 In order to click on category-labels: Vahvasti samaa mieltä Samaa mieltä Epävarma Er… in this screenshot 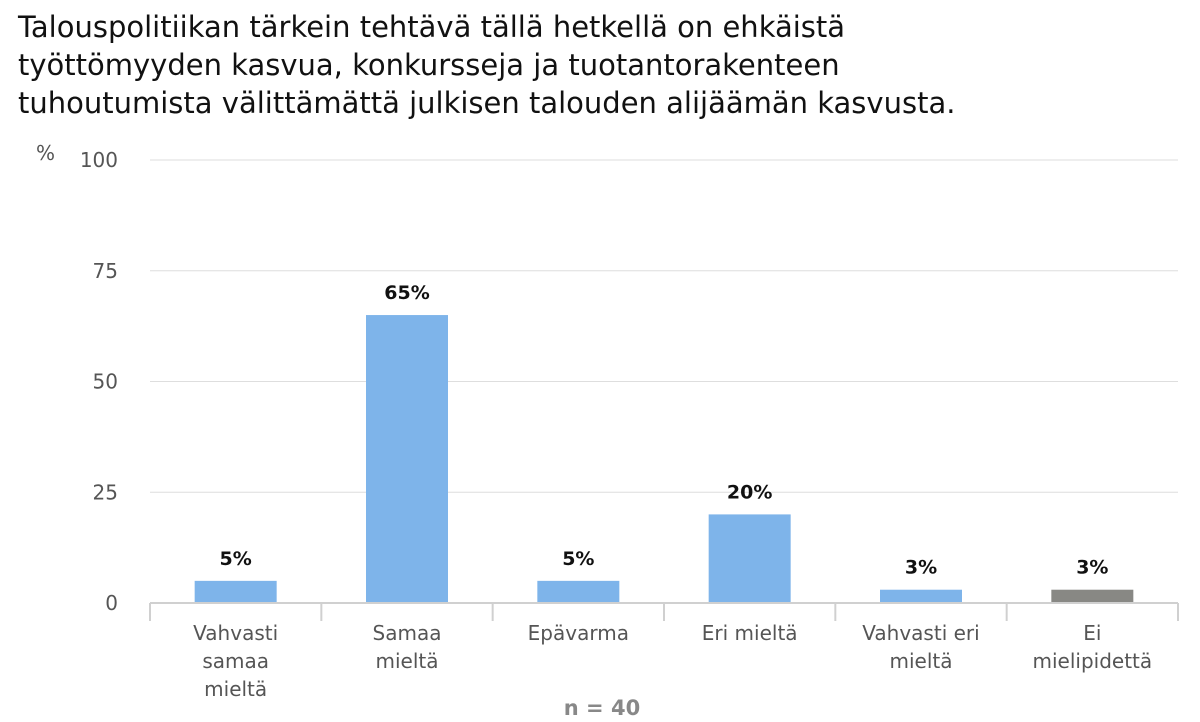, I will do `click(672, 661)`.